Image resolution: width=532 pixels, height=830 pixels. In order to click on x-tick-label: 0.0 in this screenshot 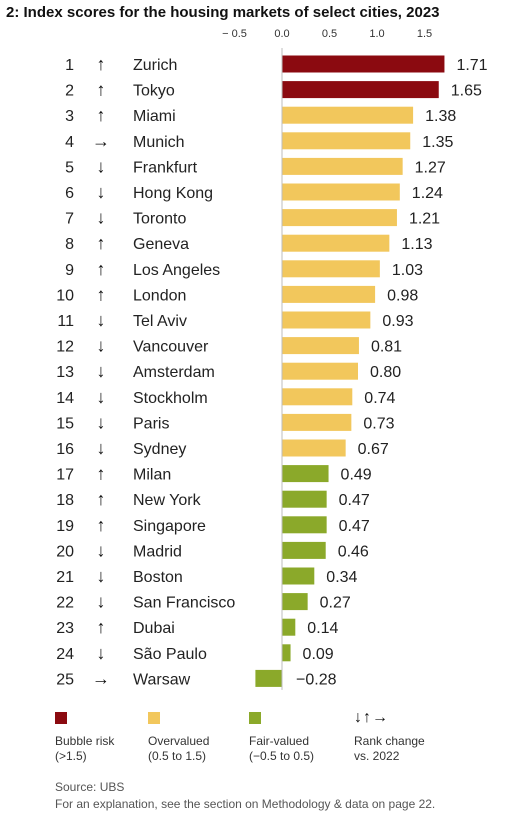, I will do `click(281, 34)`.